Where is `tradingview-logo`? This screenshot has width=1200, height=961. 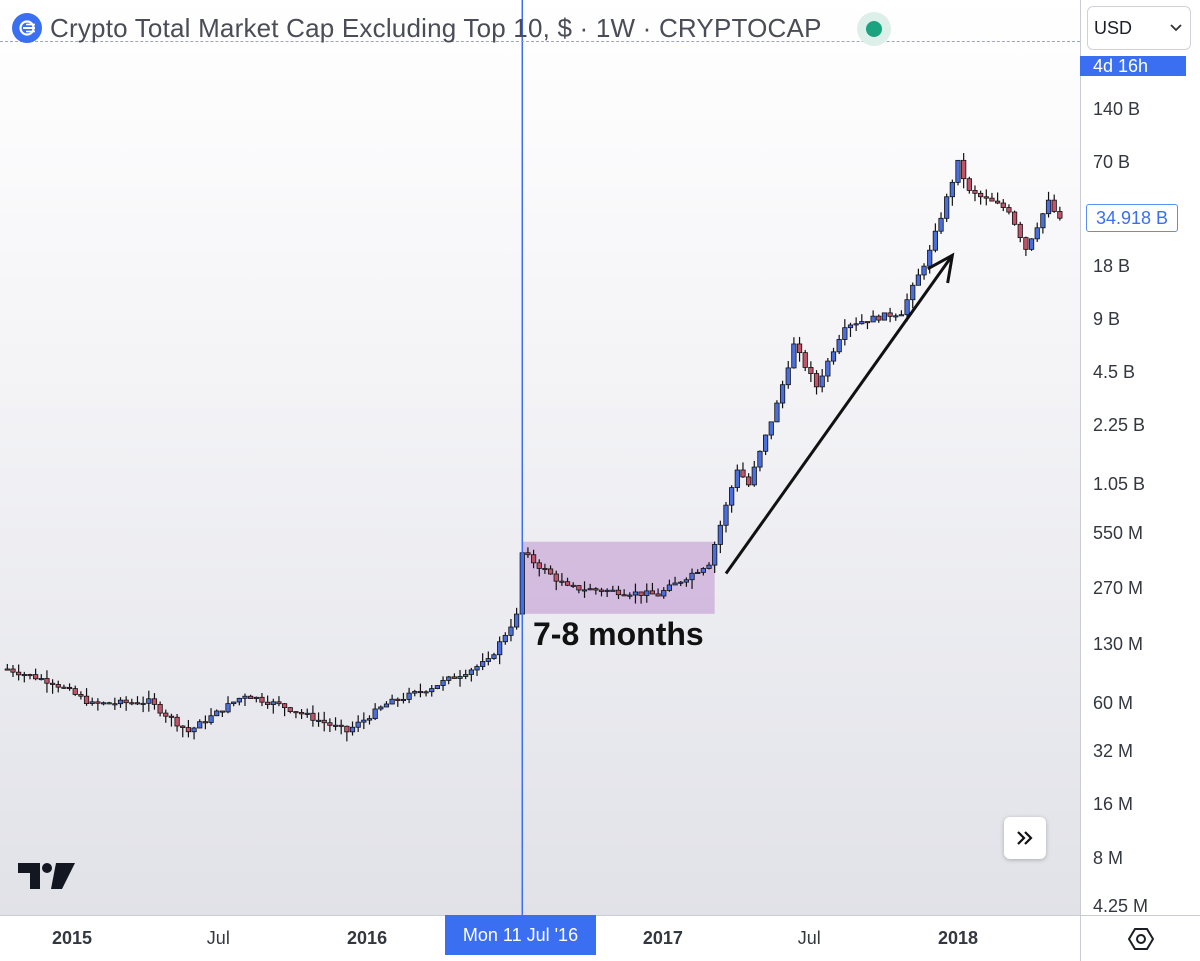 tradingview-logo is located at coordinates (47, 878).